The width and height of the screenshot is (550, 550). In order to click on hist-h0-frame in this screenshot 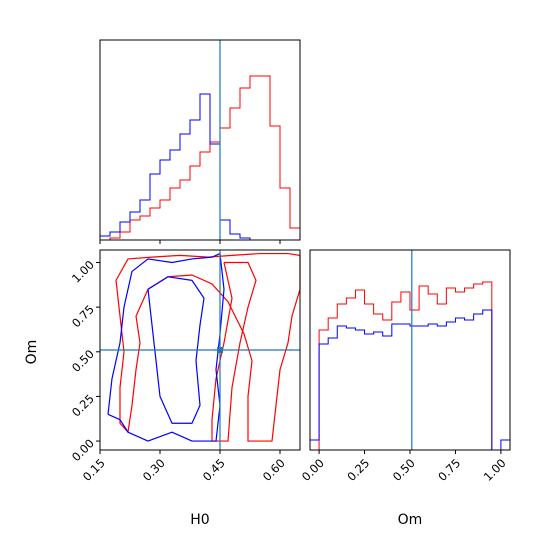, I will do `click(200, 140)`.